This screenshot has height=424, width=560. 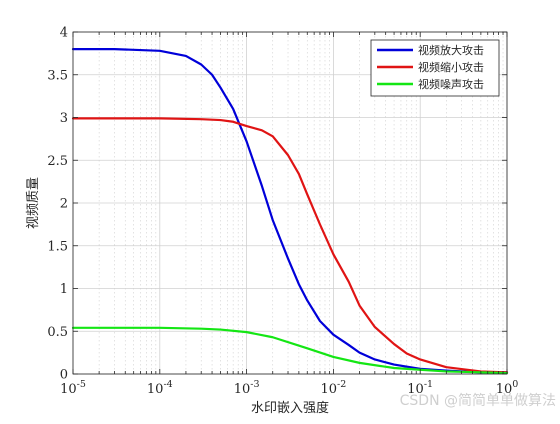 I want to click on x-tick-label: 10⁻⁵, so click(x=73, y=388).